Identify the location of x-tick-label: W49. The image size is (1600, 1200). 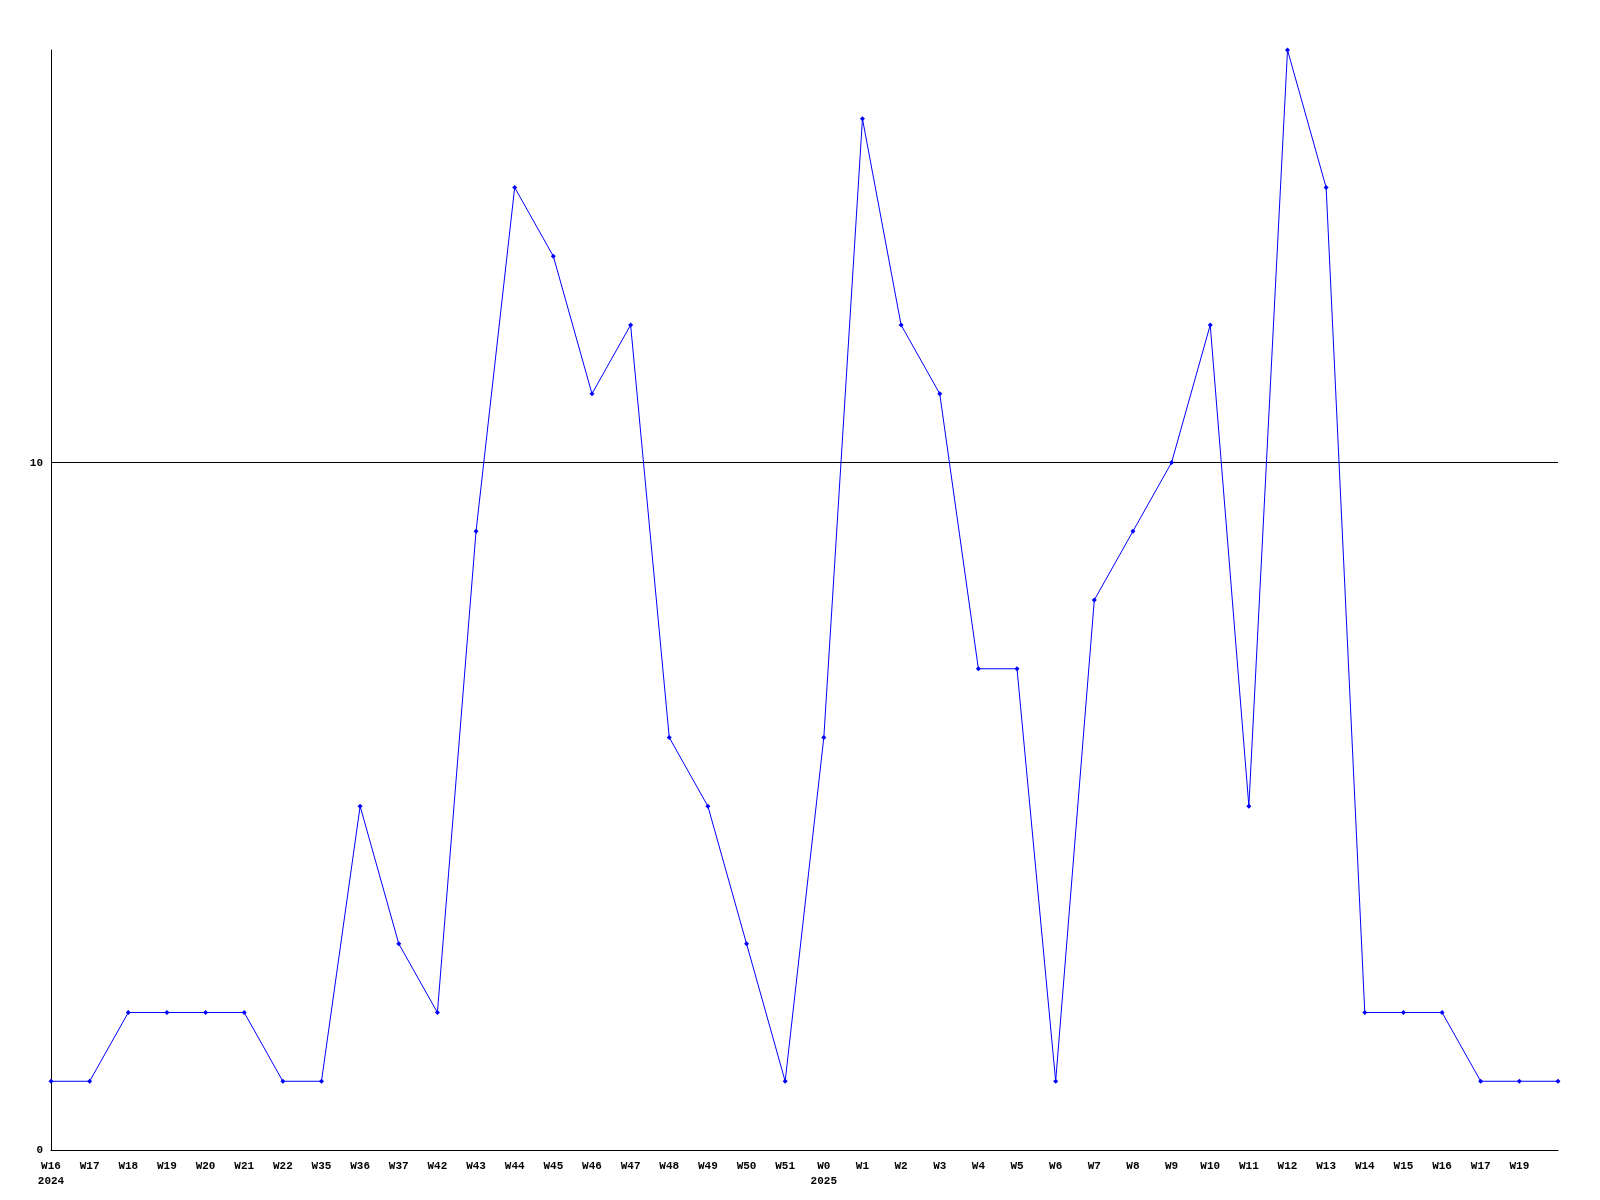
(707, 1165).